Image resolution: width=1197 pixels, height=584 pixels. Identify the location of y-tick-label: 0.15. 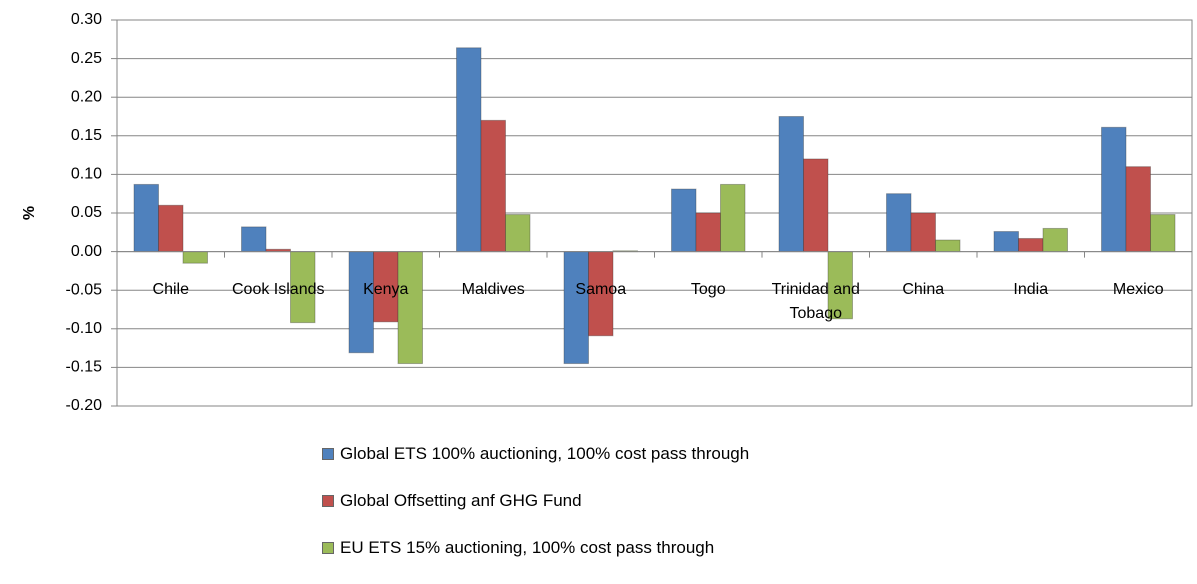
(86, 135).